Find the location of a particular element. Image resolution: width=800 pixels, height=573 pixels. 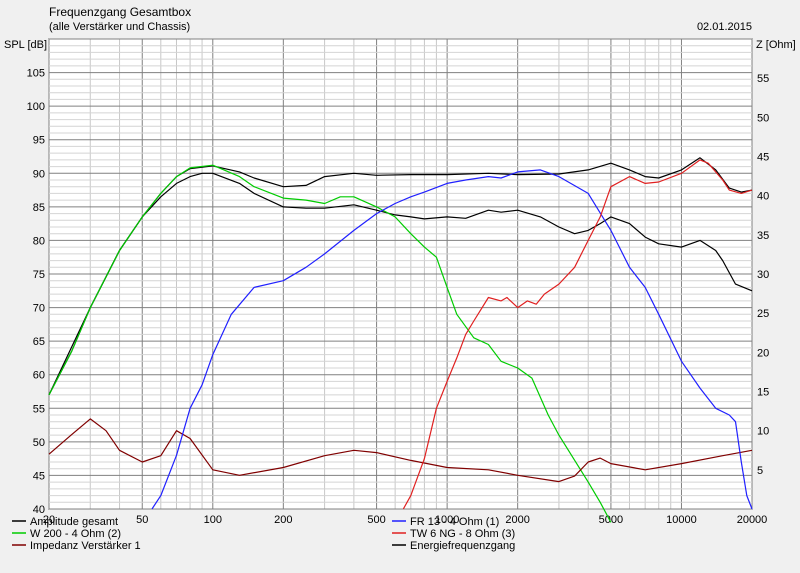

y-left-tick-label: 80 is located at coordinates (39, 241).